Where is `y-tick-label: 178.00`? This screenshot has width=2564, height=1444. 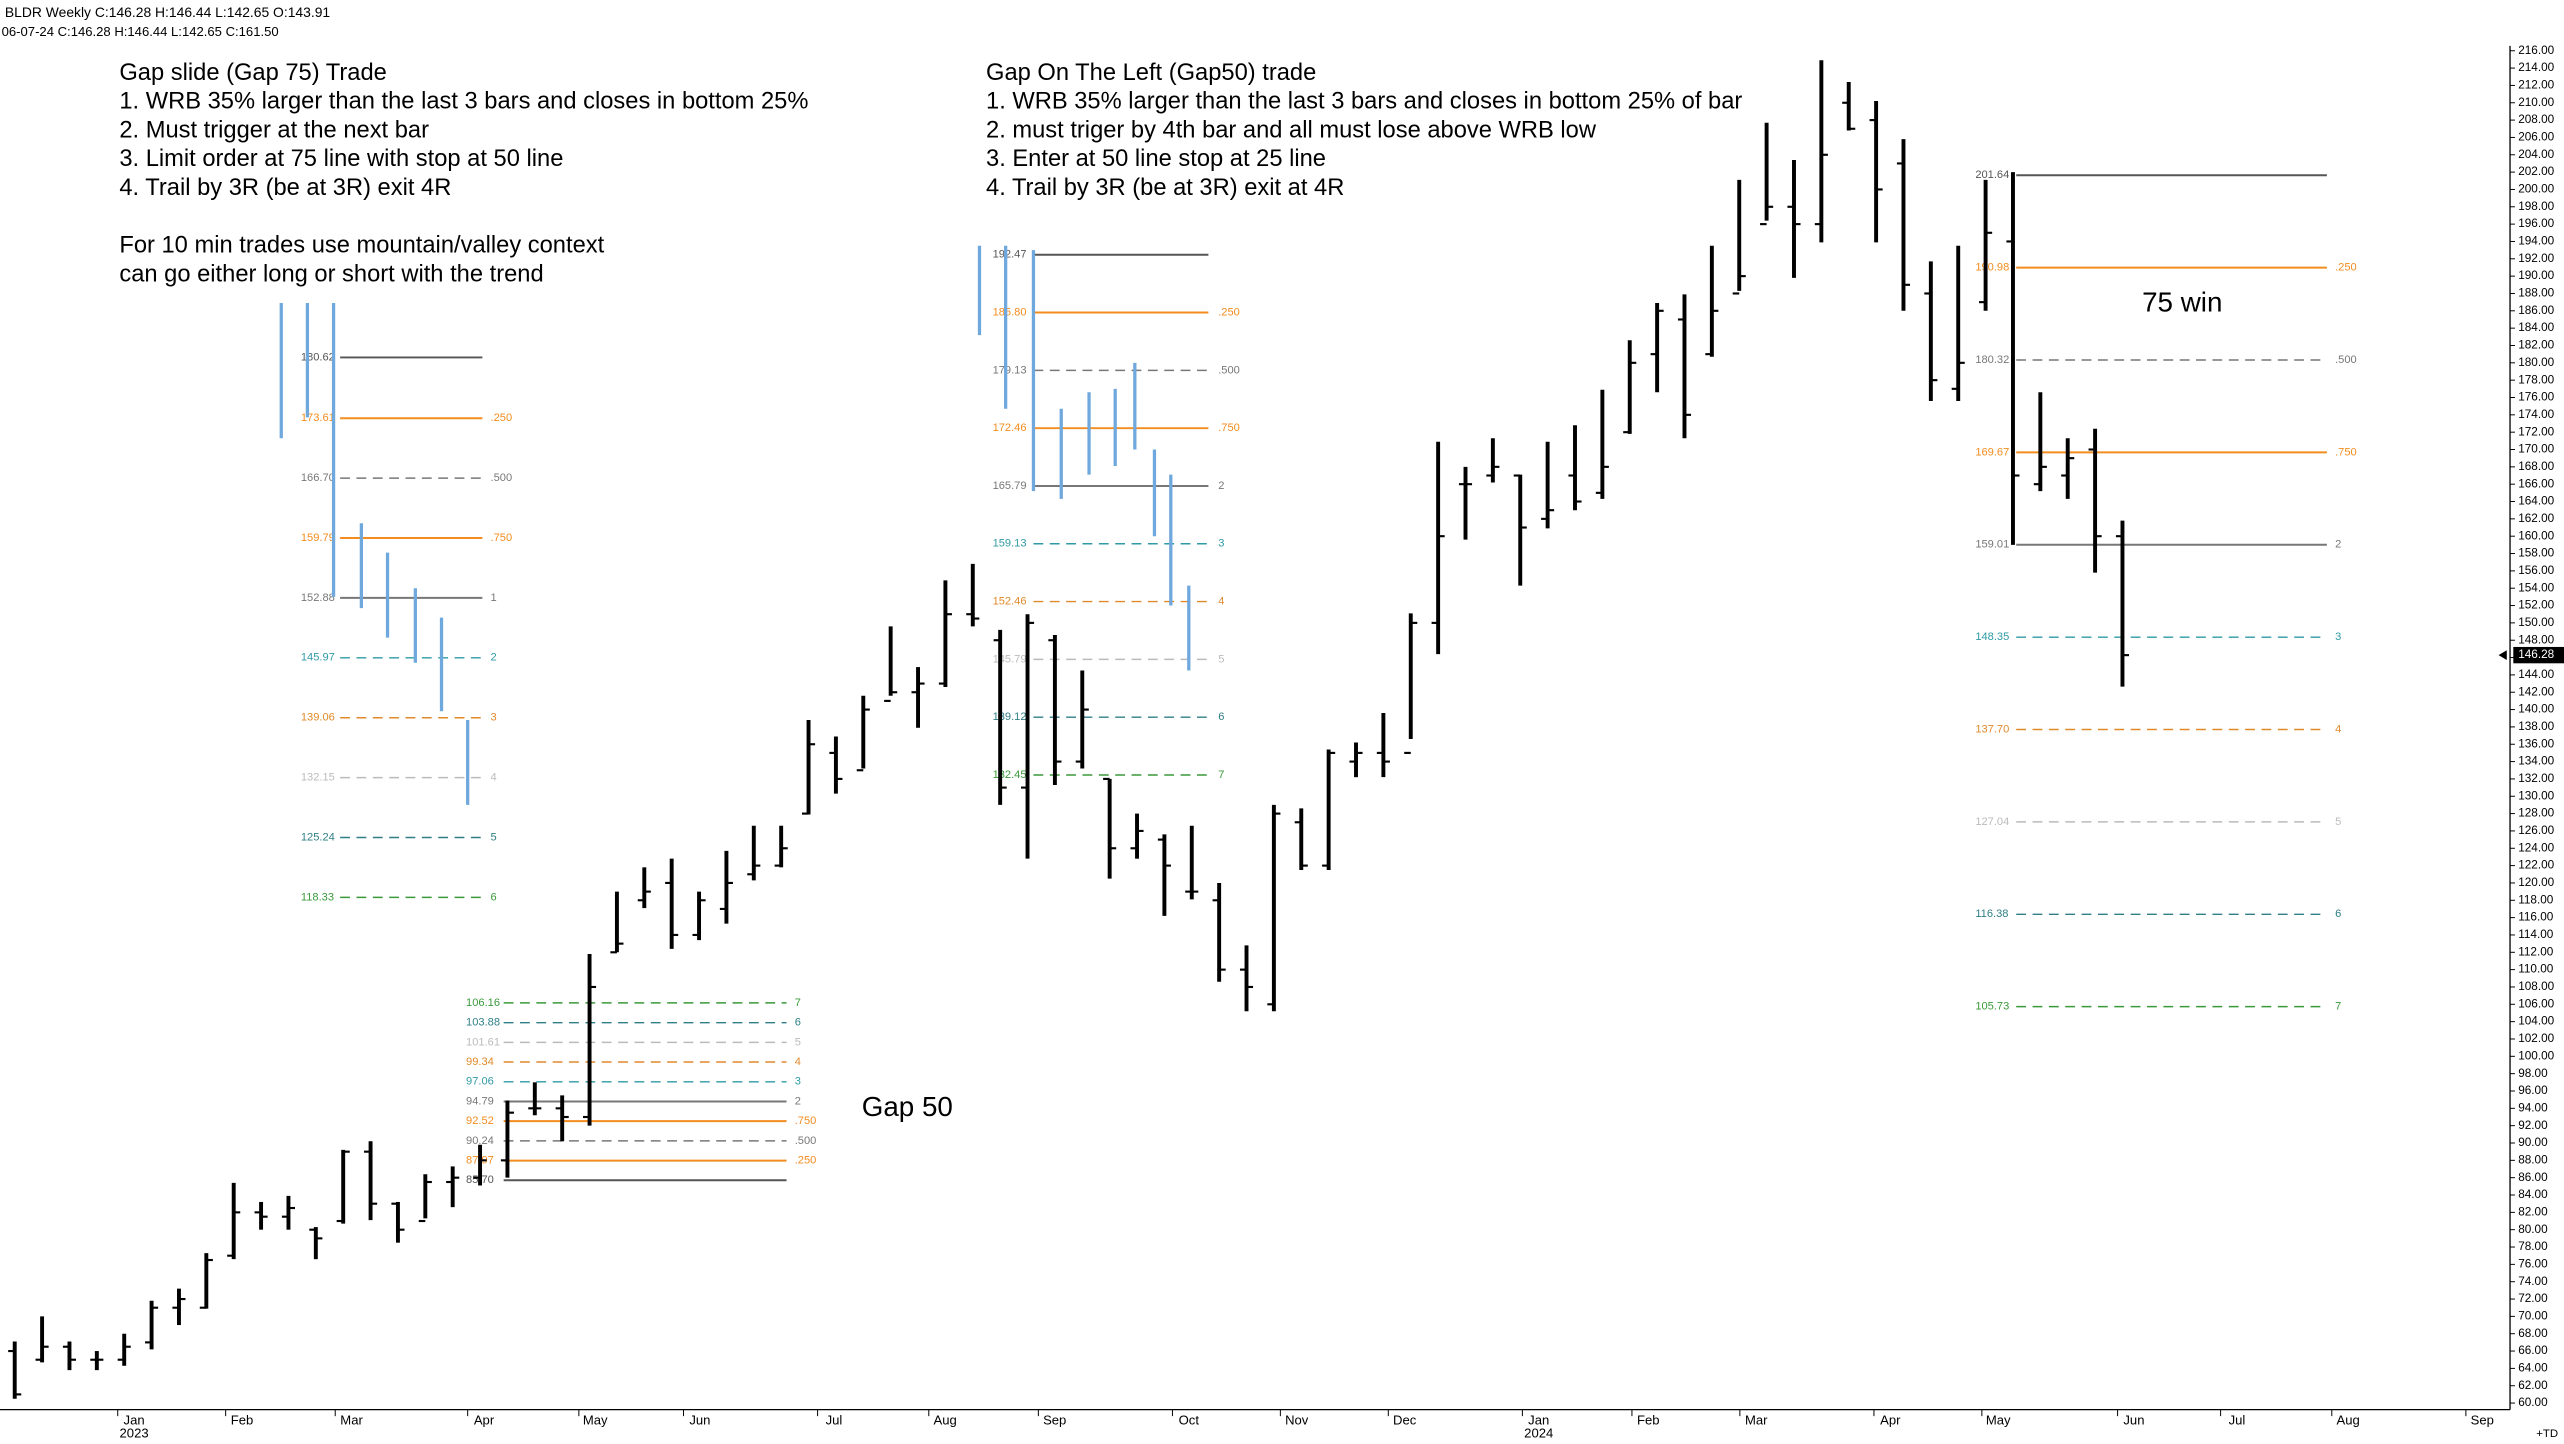
y-tick-label: 178.00 is located at coordinates (2536, 379).